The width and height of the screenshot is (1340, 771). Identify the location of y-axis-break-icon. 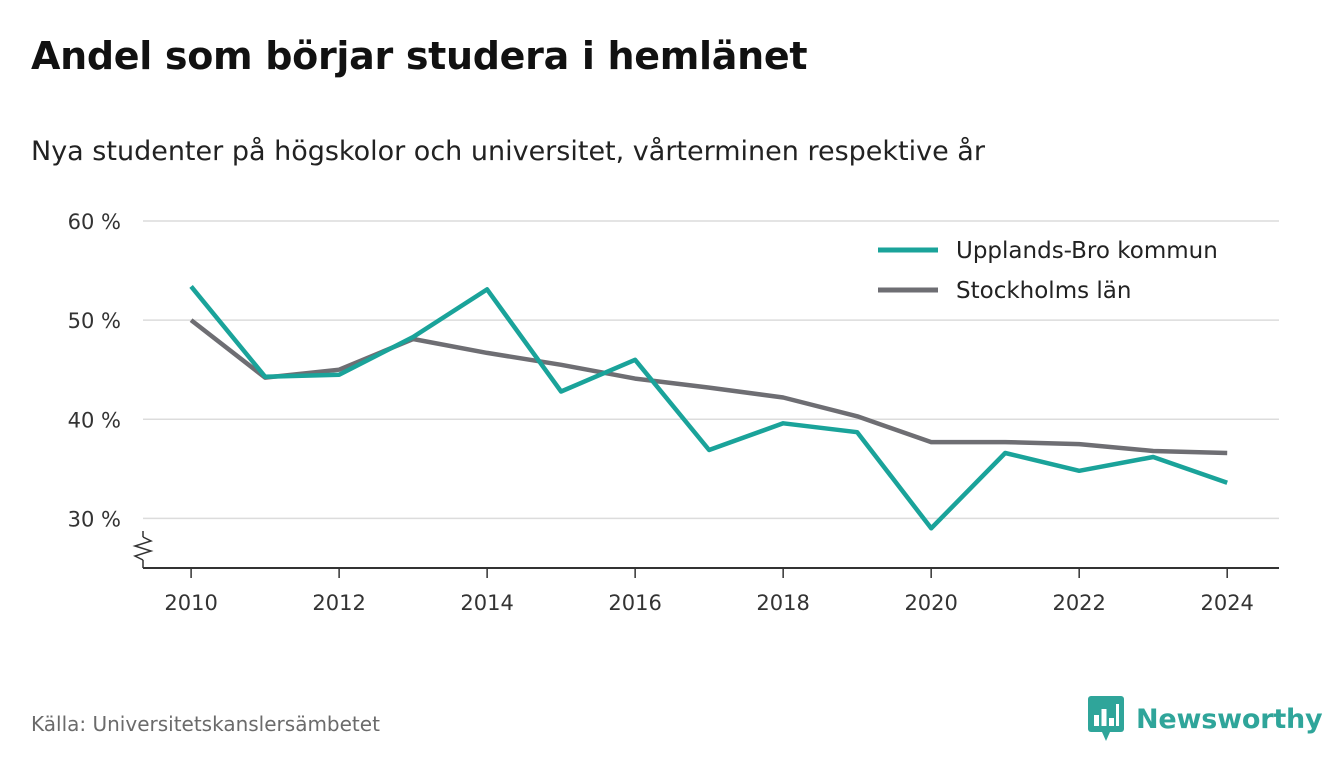
(143, 548).